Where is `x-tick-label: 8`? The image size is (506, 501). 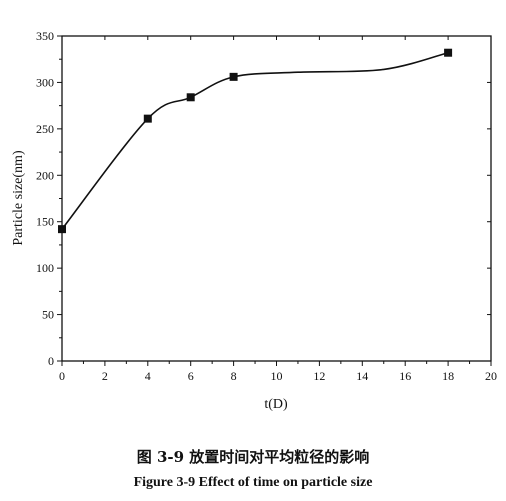
x-tick-label: 8 is located at coordinates (234, 376).